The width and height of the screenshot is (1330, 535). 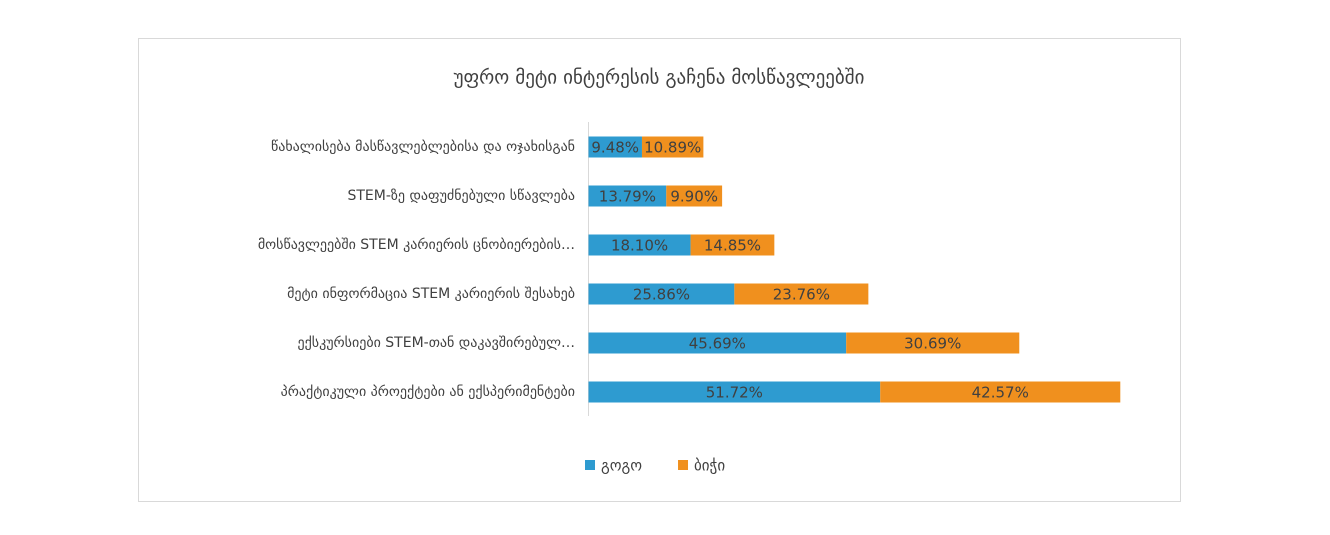 I want to click on y-tick-label: წახალისება მასწავლებლებისა და ოჯახისგან, so click(x=423, y=147).